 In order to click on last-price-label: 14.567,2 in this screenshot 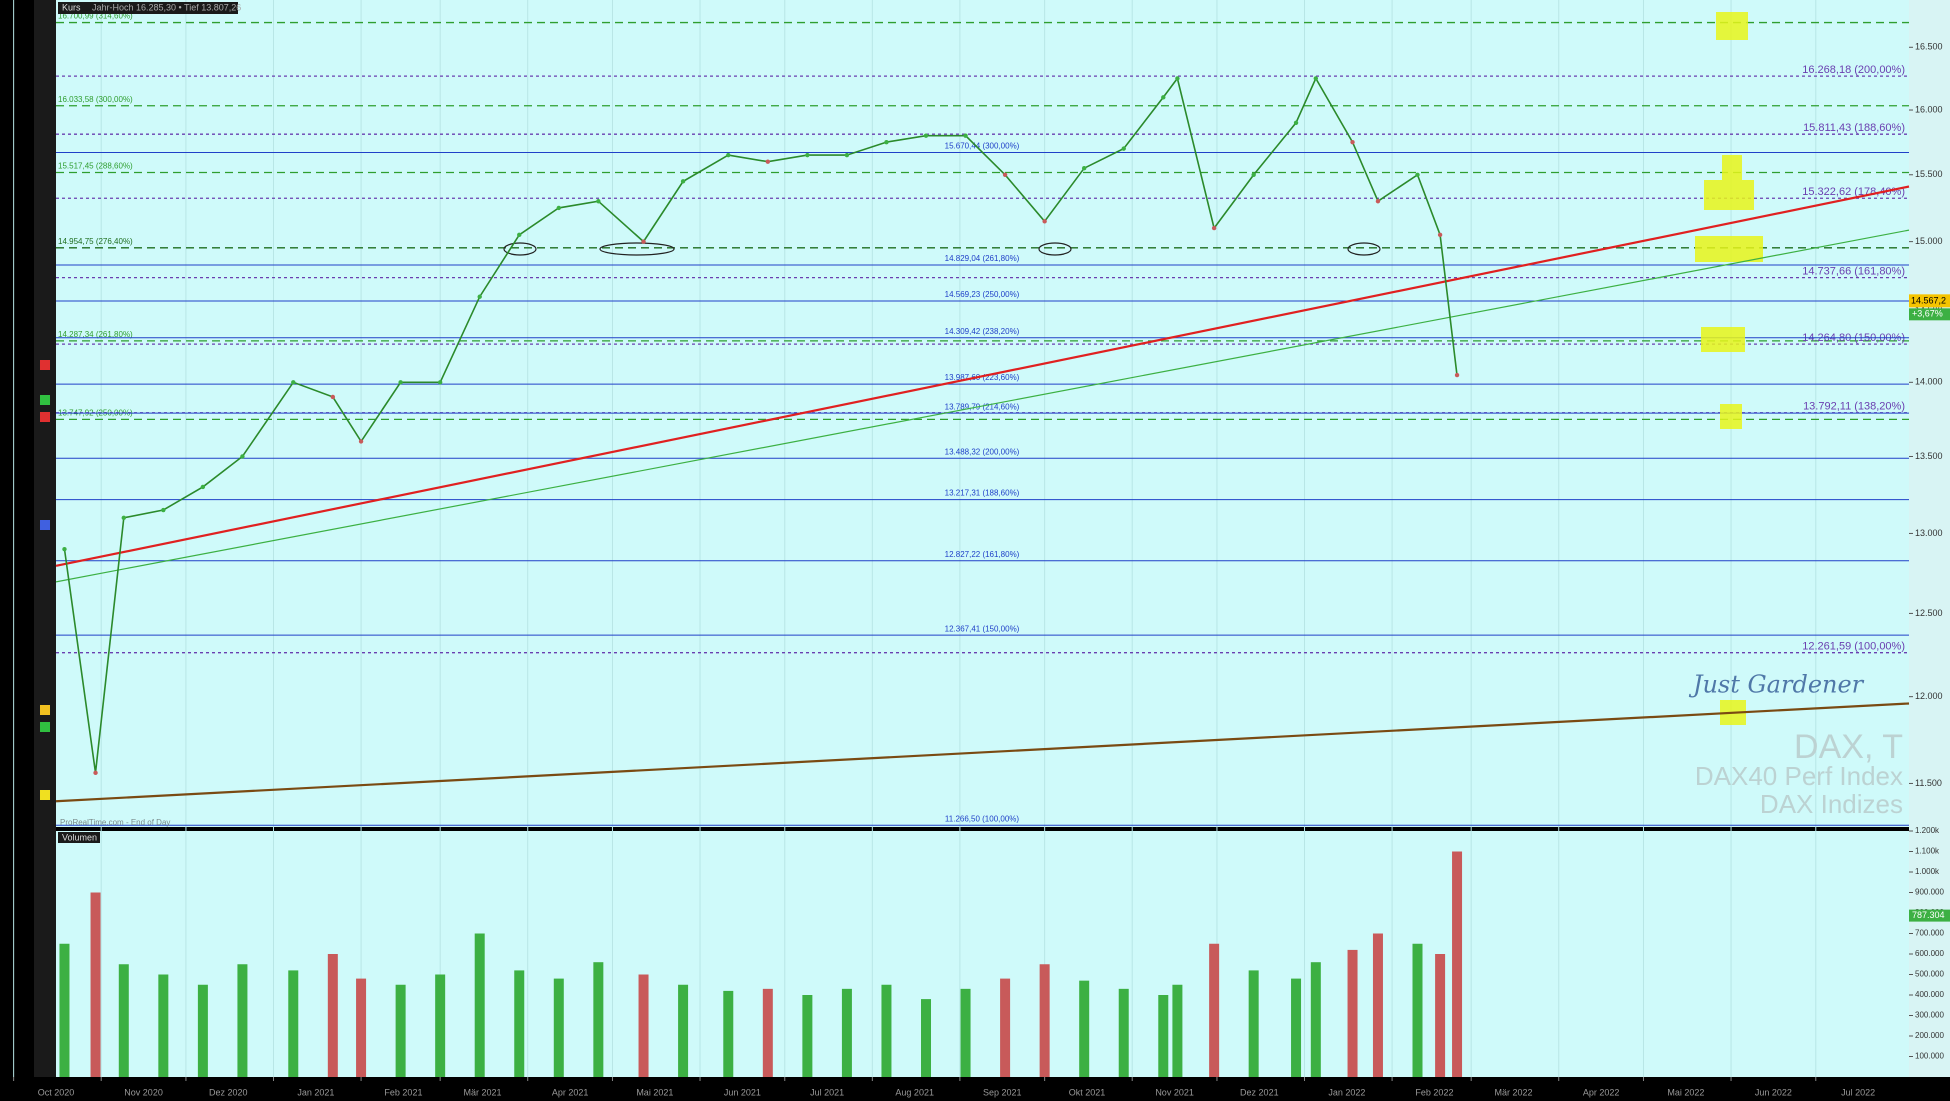, I will do `click(1928, 301)`.